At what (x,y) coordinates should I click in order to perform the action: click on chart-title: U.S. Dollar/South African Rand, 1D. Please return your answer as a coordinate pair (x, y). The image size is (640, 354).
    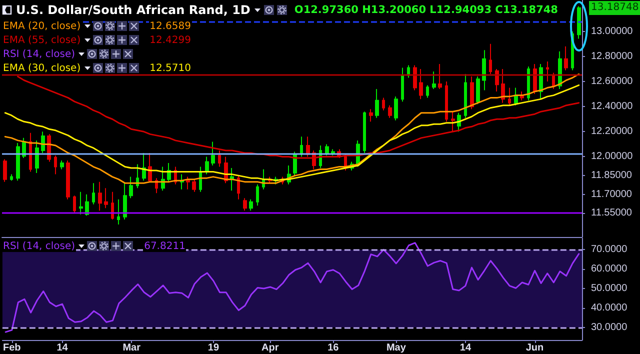
    Looking at the image, I should click on (133, 10).